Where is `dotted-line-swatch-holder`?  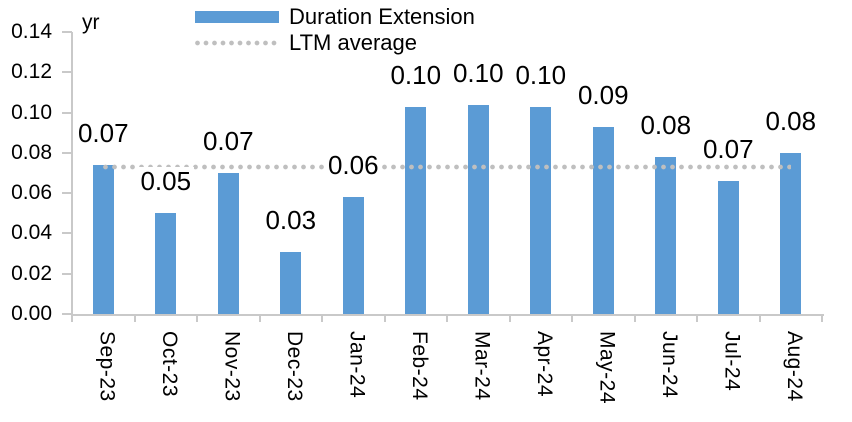 dotted-line-swatch-holder is located at coordinates (237, 43).